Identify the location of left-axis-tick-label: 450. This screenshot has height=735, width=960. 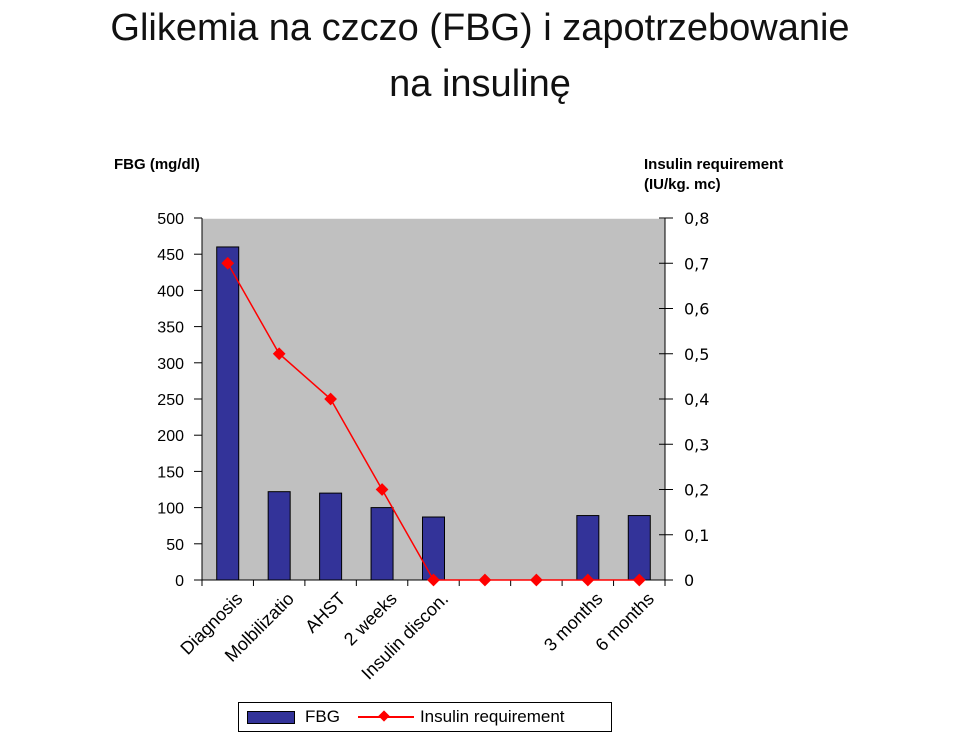
(170, 255).